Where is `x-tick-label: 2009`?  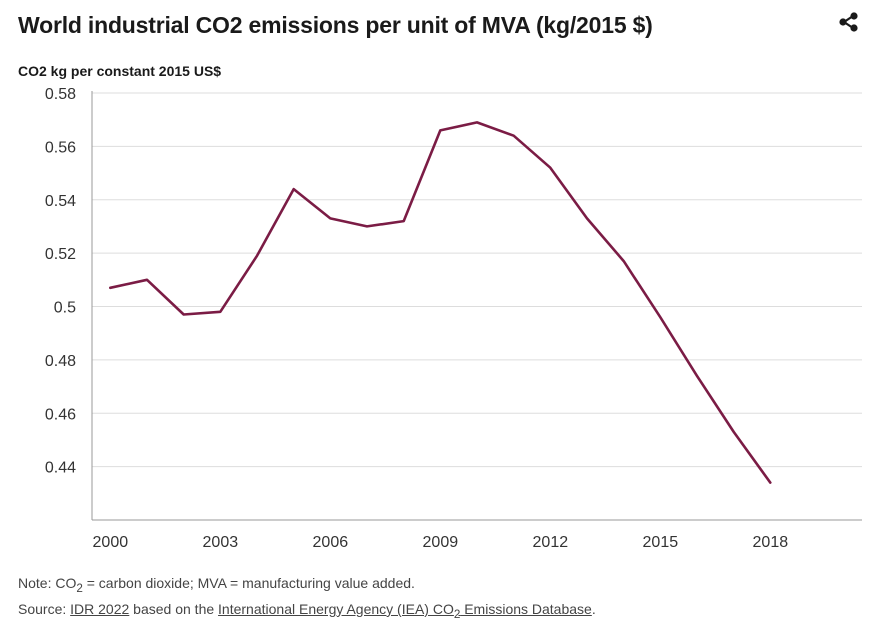 x-tick-label: 2009 is located at coordinates (441, 542).